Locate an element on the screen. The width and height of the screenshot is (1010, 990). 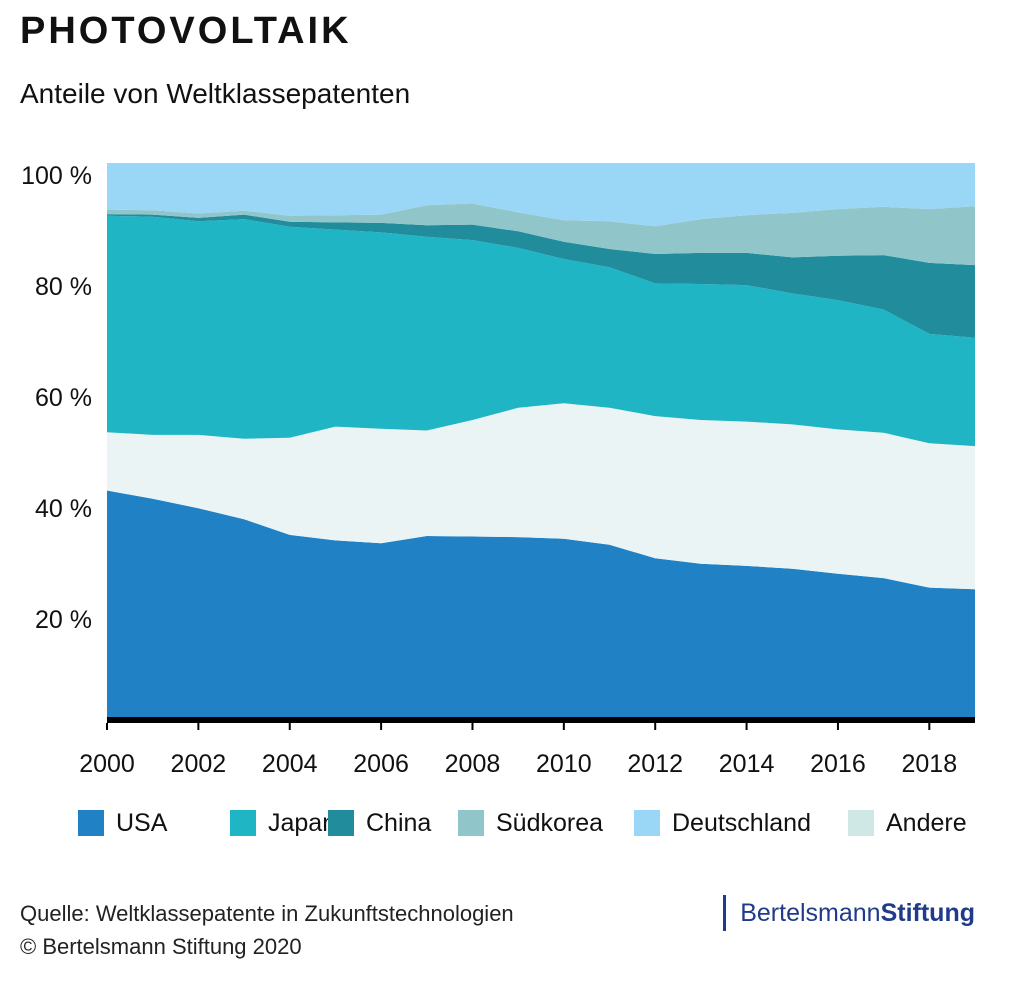
x-tick-label: 2004 is located at coordinates (290, 764).